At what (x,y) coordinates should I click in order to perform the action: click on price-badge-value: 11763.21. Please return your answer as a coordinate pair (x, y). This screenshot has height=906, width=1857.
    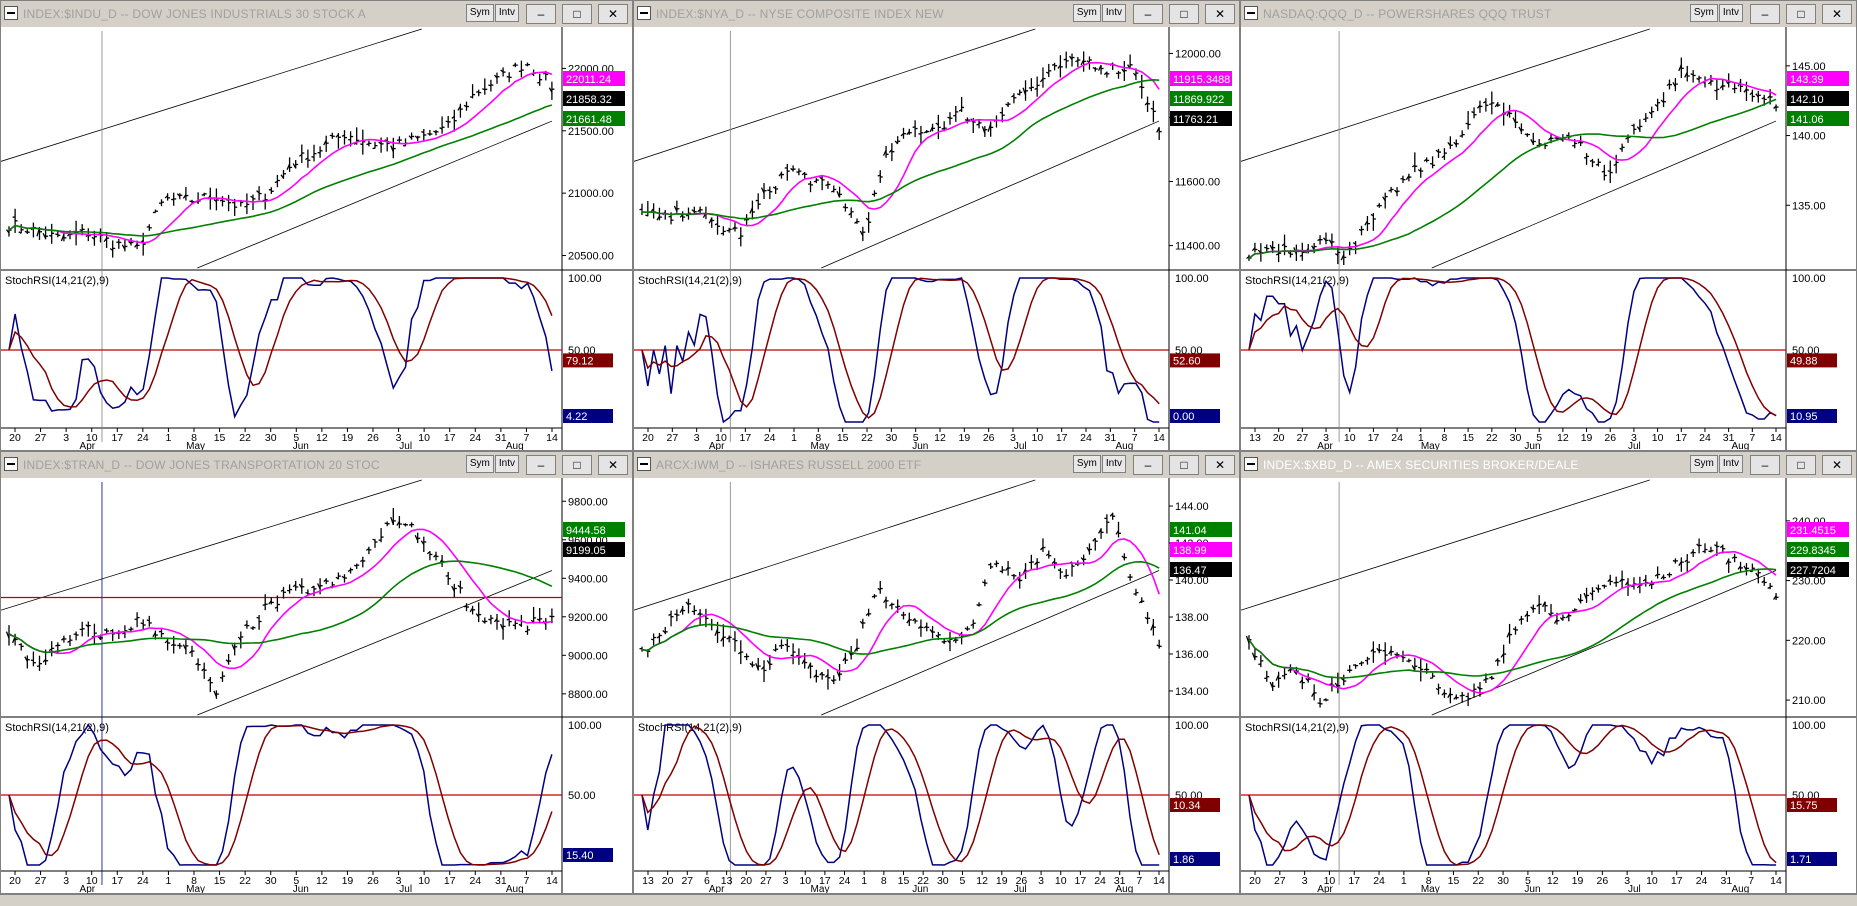
    Looking at the image, I should click on (1195, 120).